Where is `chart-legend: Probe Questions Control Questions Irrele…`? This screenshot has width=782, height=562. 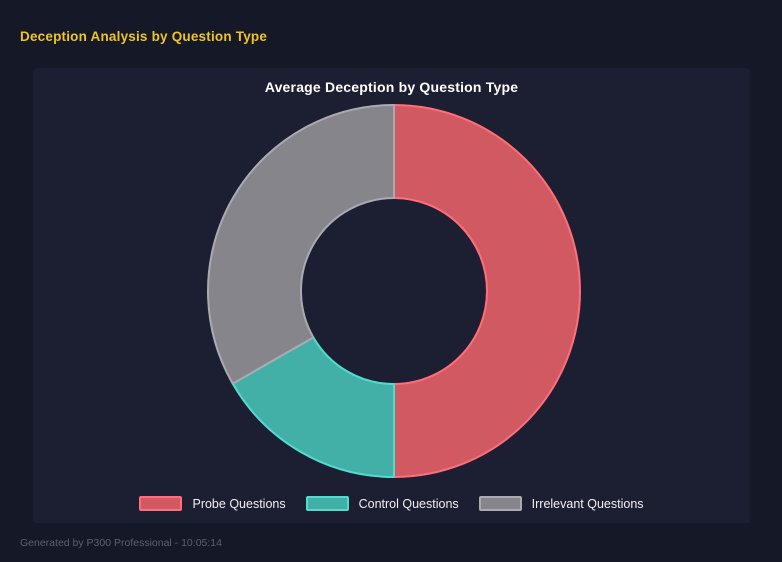
chart-legend: Probe Questions Control Questions Irrele… is located at coordinates (391, 503).